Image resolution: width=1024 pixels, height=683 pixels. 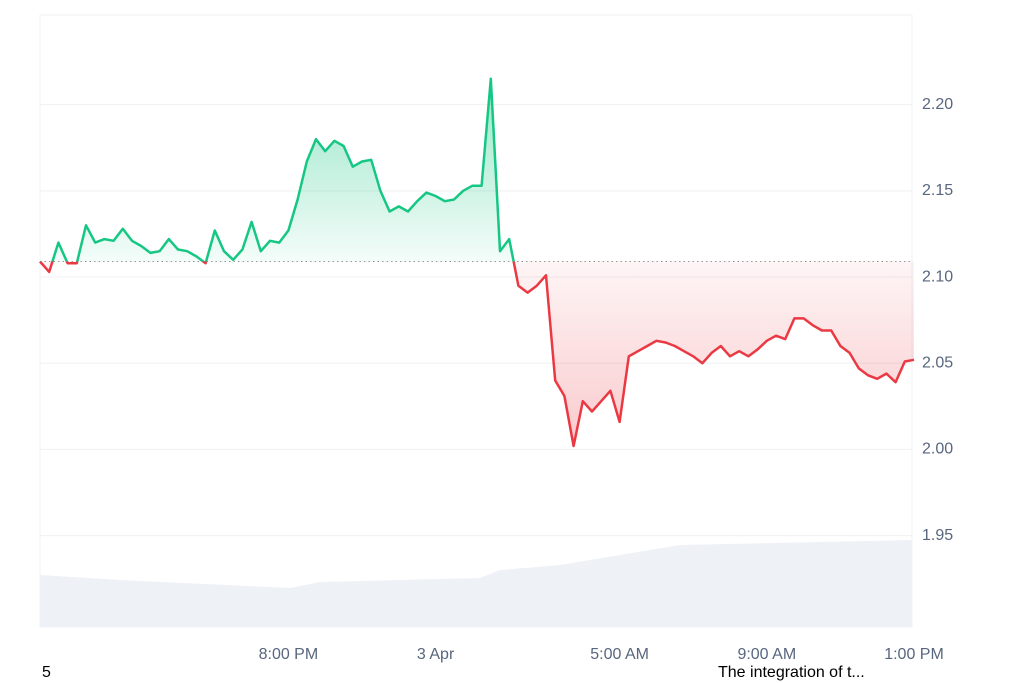 What do you see at coordinates (937, 104) in the screenshot?
I see `y-tick-label: 2.20` at bounding box center [937, 104].